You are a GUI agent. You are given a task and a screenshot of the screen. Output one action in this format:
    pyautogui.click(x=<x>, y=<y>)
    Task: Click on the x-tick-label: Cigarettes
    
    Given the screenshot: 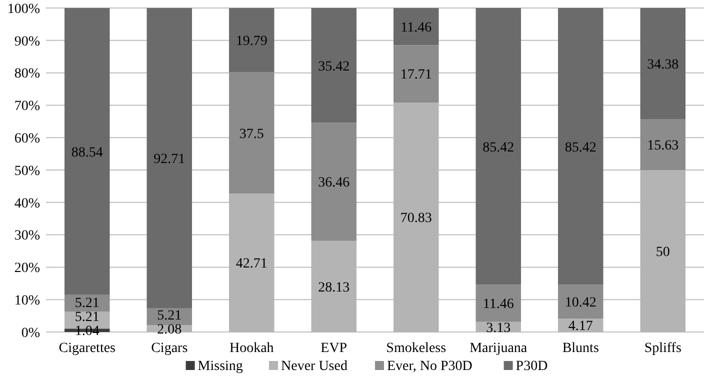 What is the action you would take?
    pyautogui.click(x=87, y=348)
    